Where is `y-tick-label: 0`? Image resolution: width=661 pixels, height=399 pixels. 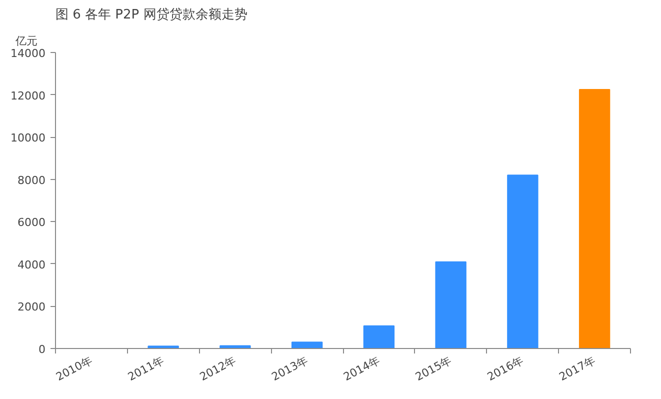
y-tick-label: 0 is located at coordinates (42, 349).